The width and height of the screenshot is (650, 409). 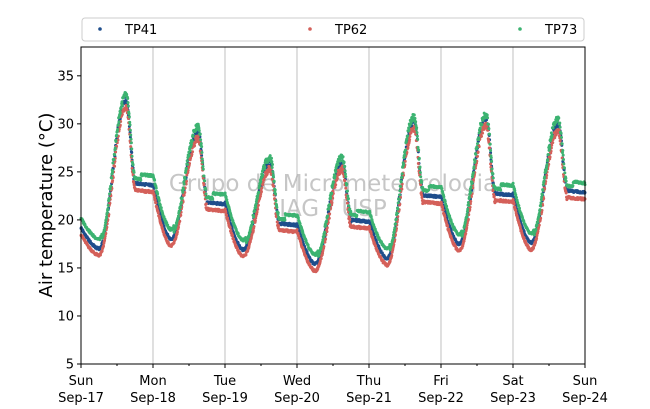 What do you see at coordinates (65, 268) in the screenshot?
I see `y-tick-label: 15` at bounding box center [65, 268].